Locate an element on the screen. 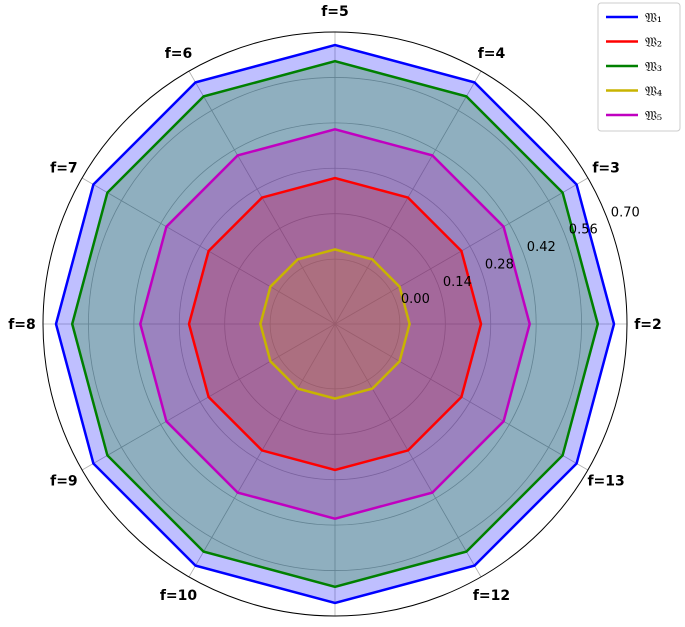 This screenshot has width=685, height=627. r-tick-label: 0.56 is located at coordinates (583, 230).